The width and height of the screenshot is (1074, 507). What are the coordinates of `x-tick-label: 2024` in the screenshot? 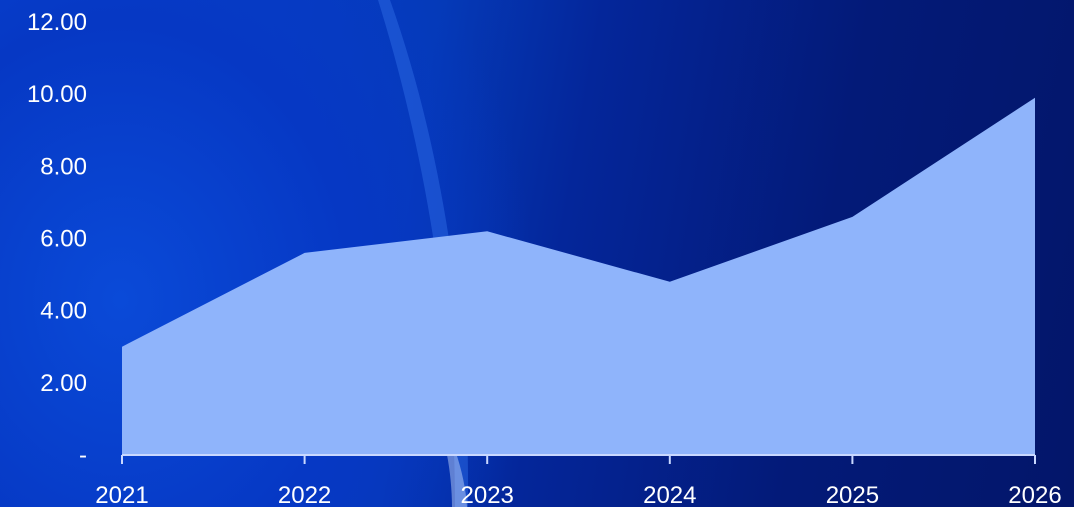 It's located at (669, 494).